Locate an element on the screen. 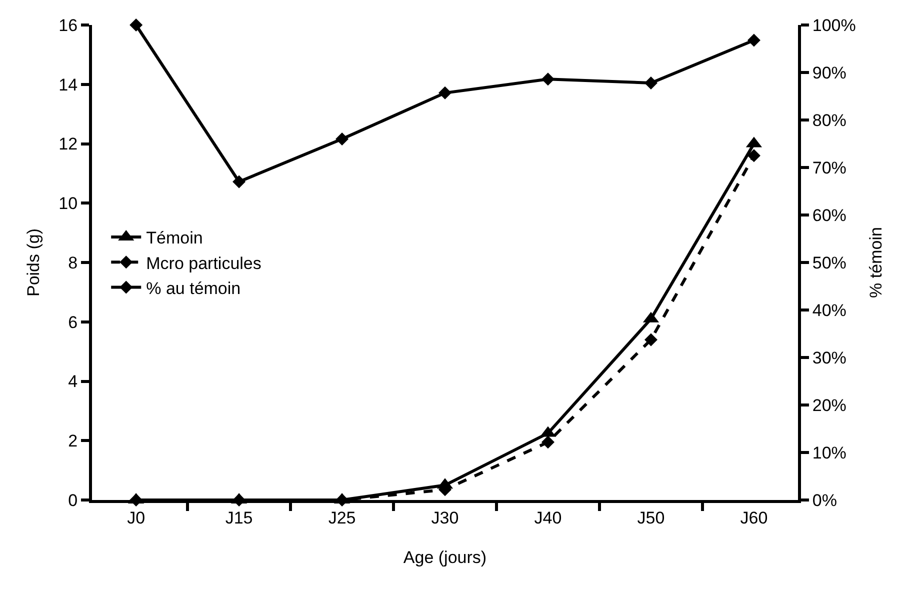  y-tick-label: 16 is located at coordinates (68, 25).